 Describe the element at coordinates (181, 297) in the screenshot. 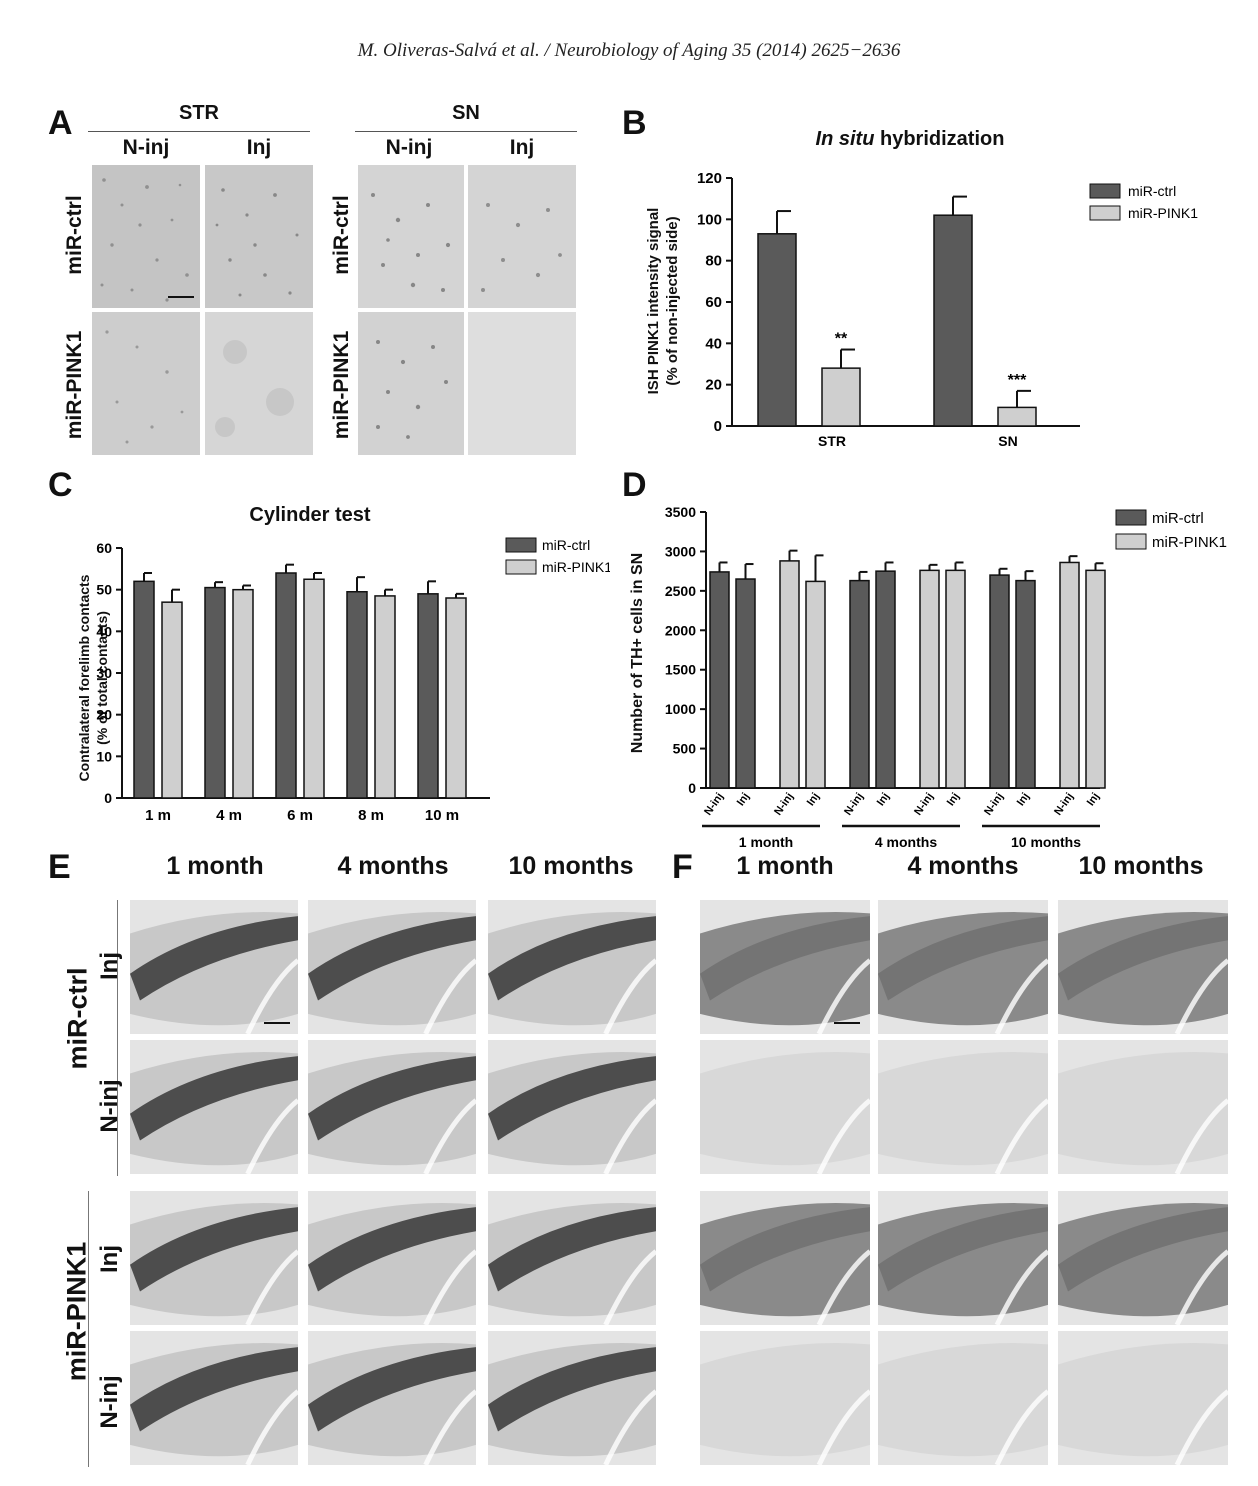

I see `panel-a-scale-bar` at that location.